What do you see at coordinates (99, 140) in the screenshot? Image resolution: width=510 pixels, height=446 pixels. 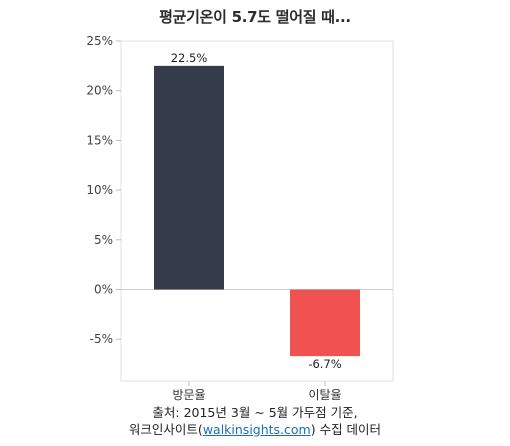 I see `y-tick-label: 15%` at bounding box center [99, 140].